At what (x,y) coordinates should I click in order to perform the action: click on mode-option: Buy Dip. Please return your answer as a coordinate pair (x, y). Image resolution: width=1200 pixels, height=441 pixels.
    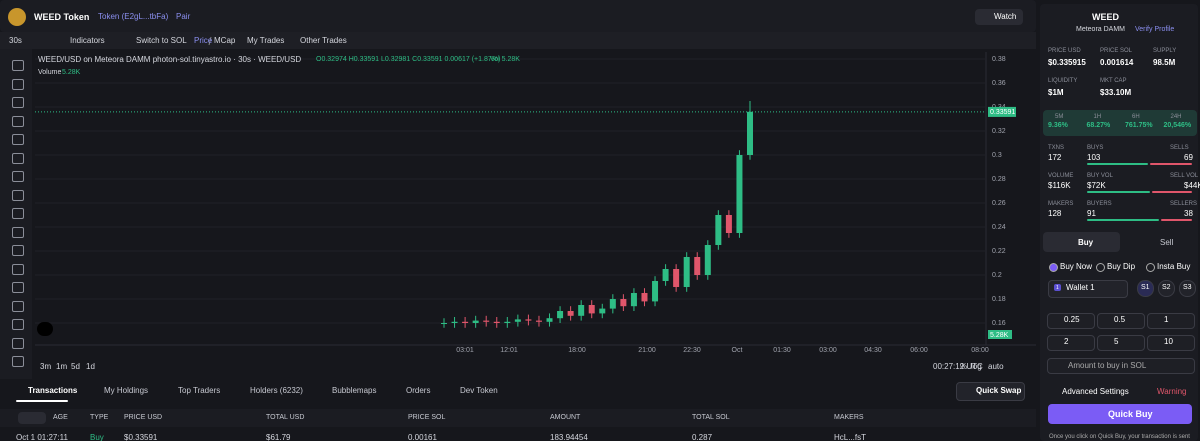
    Looking at the image, I should click on (1121, 266).